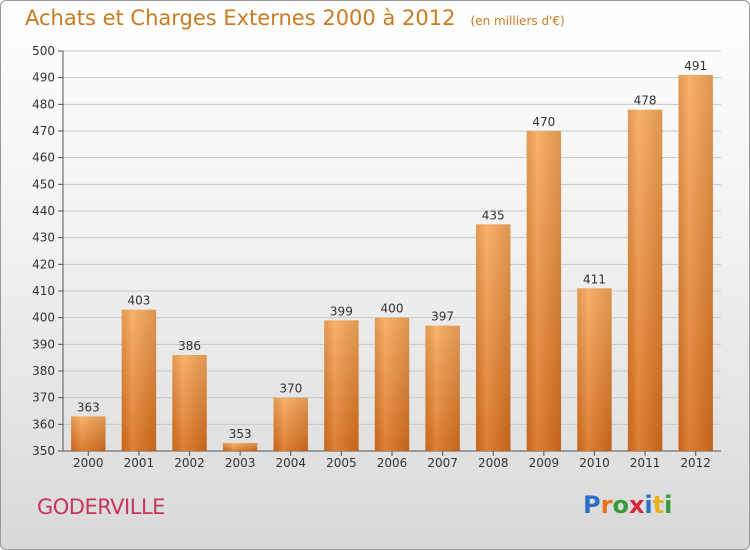 This screenshot has height=550, width=750. What do you see at coordinates (592, 505) in the screenshot?
I see `logo-letter: P` at bounding box center [592, 505].